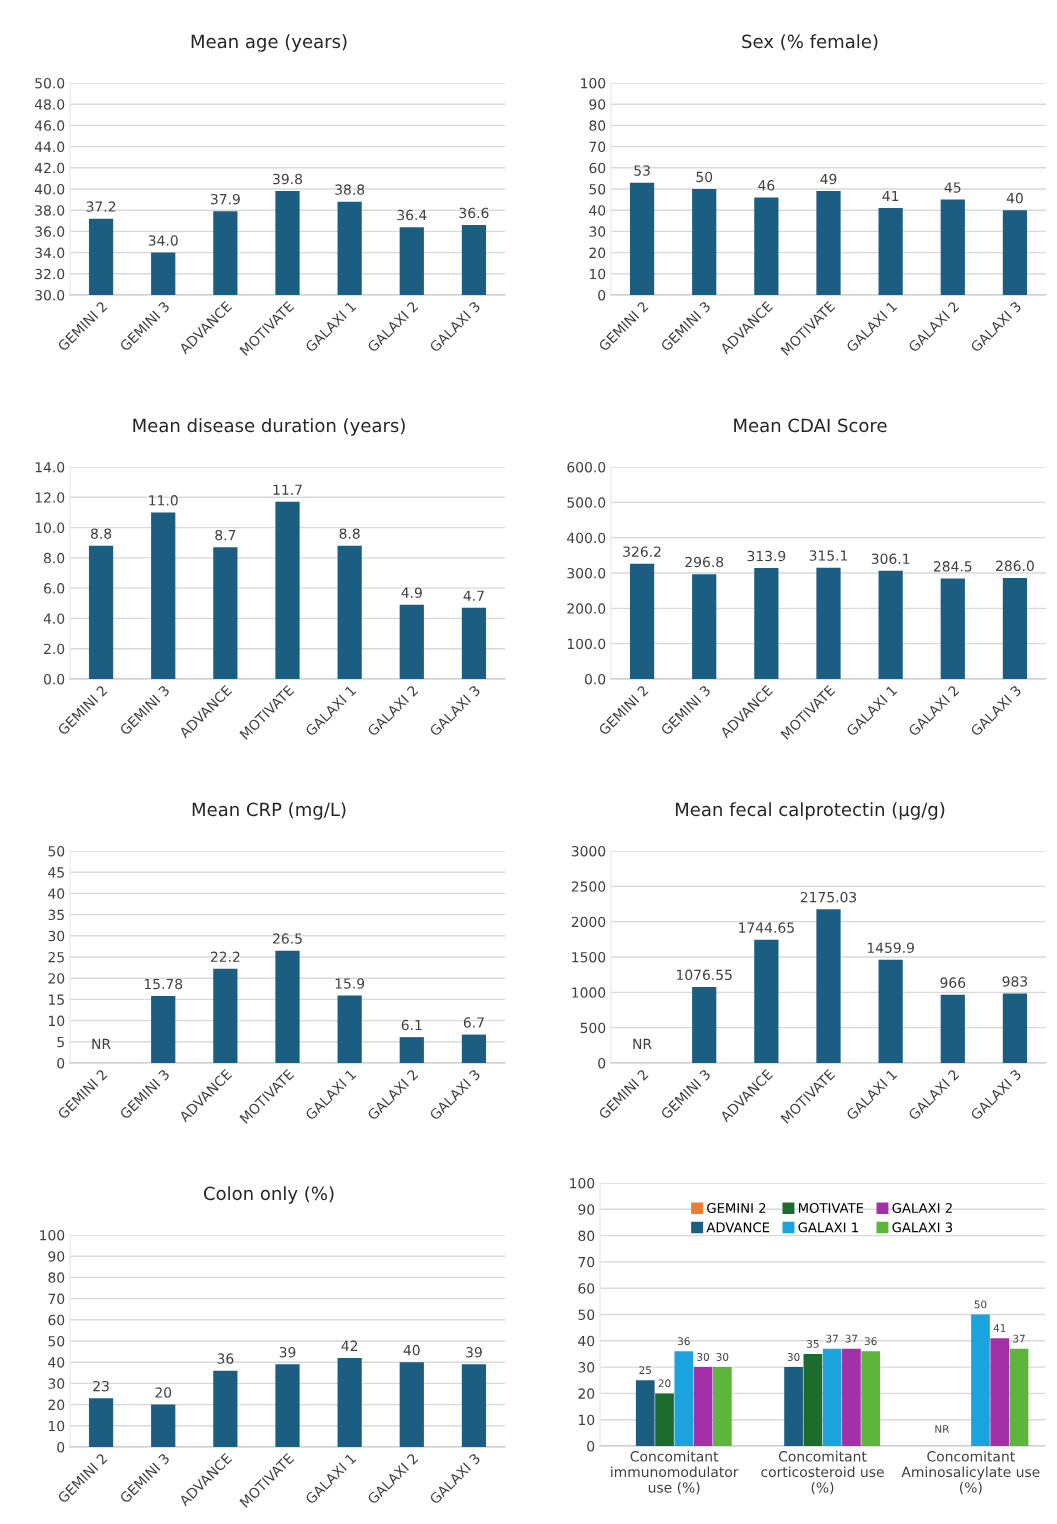 The width and height of the screenshot is (1057, 1524). Describe the element at coordinates (50, 467) in the screenshot. I see `y-tick-label: 14.0` at that location.